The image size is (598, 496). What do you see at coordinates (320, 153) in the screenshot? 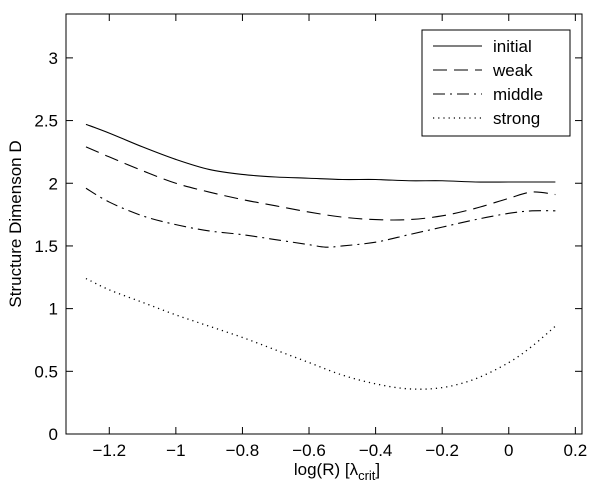
I see `series-line-initial` at bounding box center [320, 153].